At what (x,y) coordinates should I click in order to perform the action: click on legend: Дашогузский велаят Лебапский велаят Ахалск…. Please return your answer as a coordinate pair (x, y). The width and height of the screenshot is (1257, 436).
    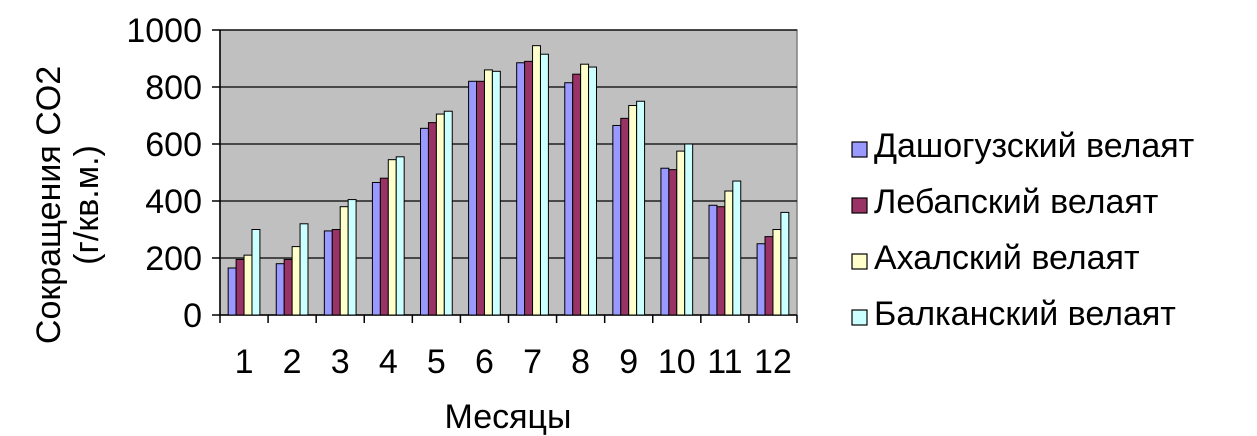
    Looking at the image, I should click on (1022, 230).